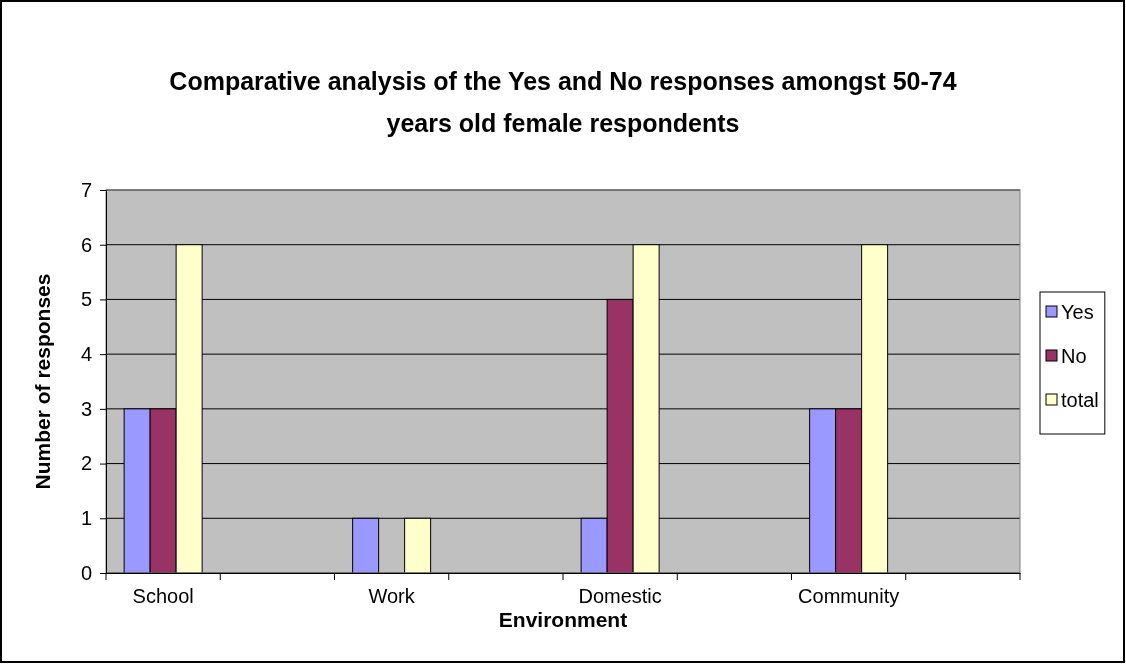  I want to click on x-tick-label: Community, so click(849, 596).